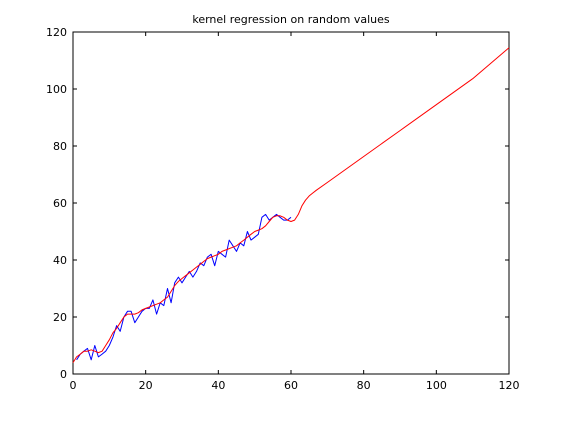 This screenshot has height=424, width=561. Describe the element at coordinates (60, 317) in the screenshot. I see `y-tick-label: 20` at that location.